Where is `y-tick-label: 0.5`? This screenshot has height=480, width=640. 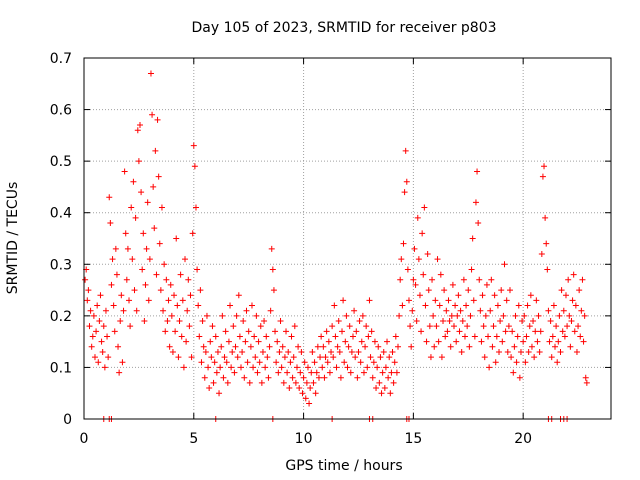 y-tick-label: 0.5 is located at coordinates (61, 162).